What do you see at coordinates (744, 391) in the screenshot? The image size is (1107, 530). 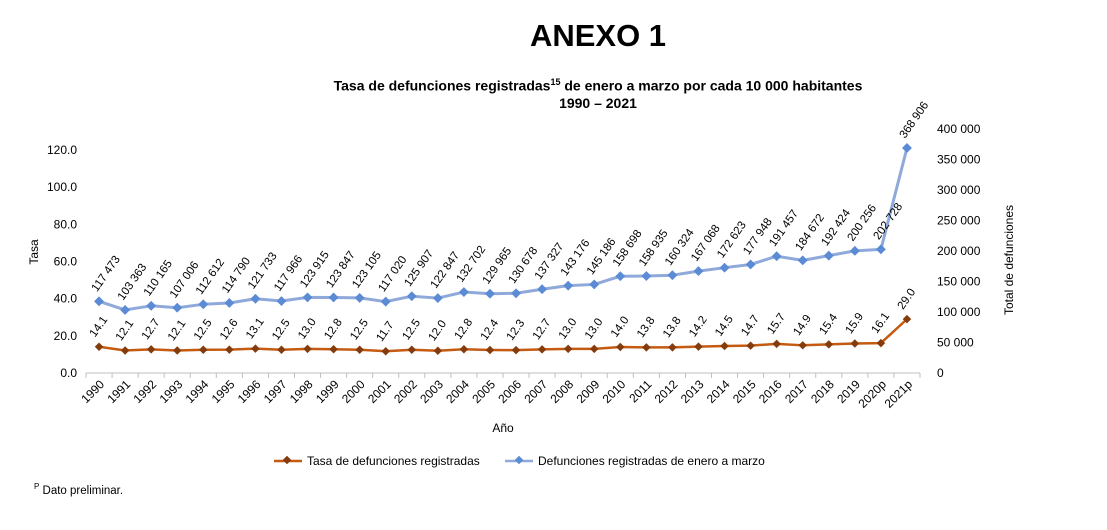 I see `x-axis-tick-label: 2015` at bounding box center [744, 391].